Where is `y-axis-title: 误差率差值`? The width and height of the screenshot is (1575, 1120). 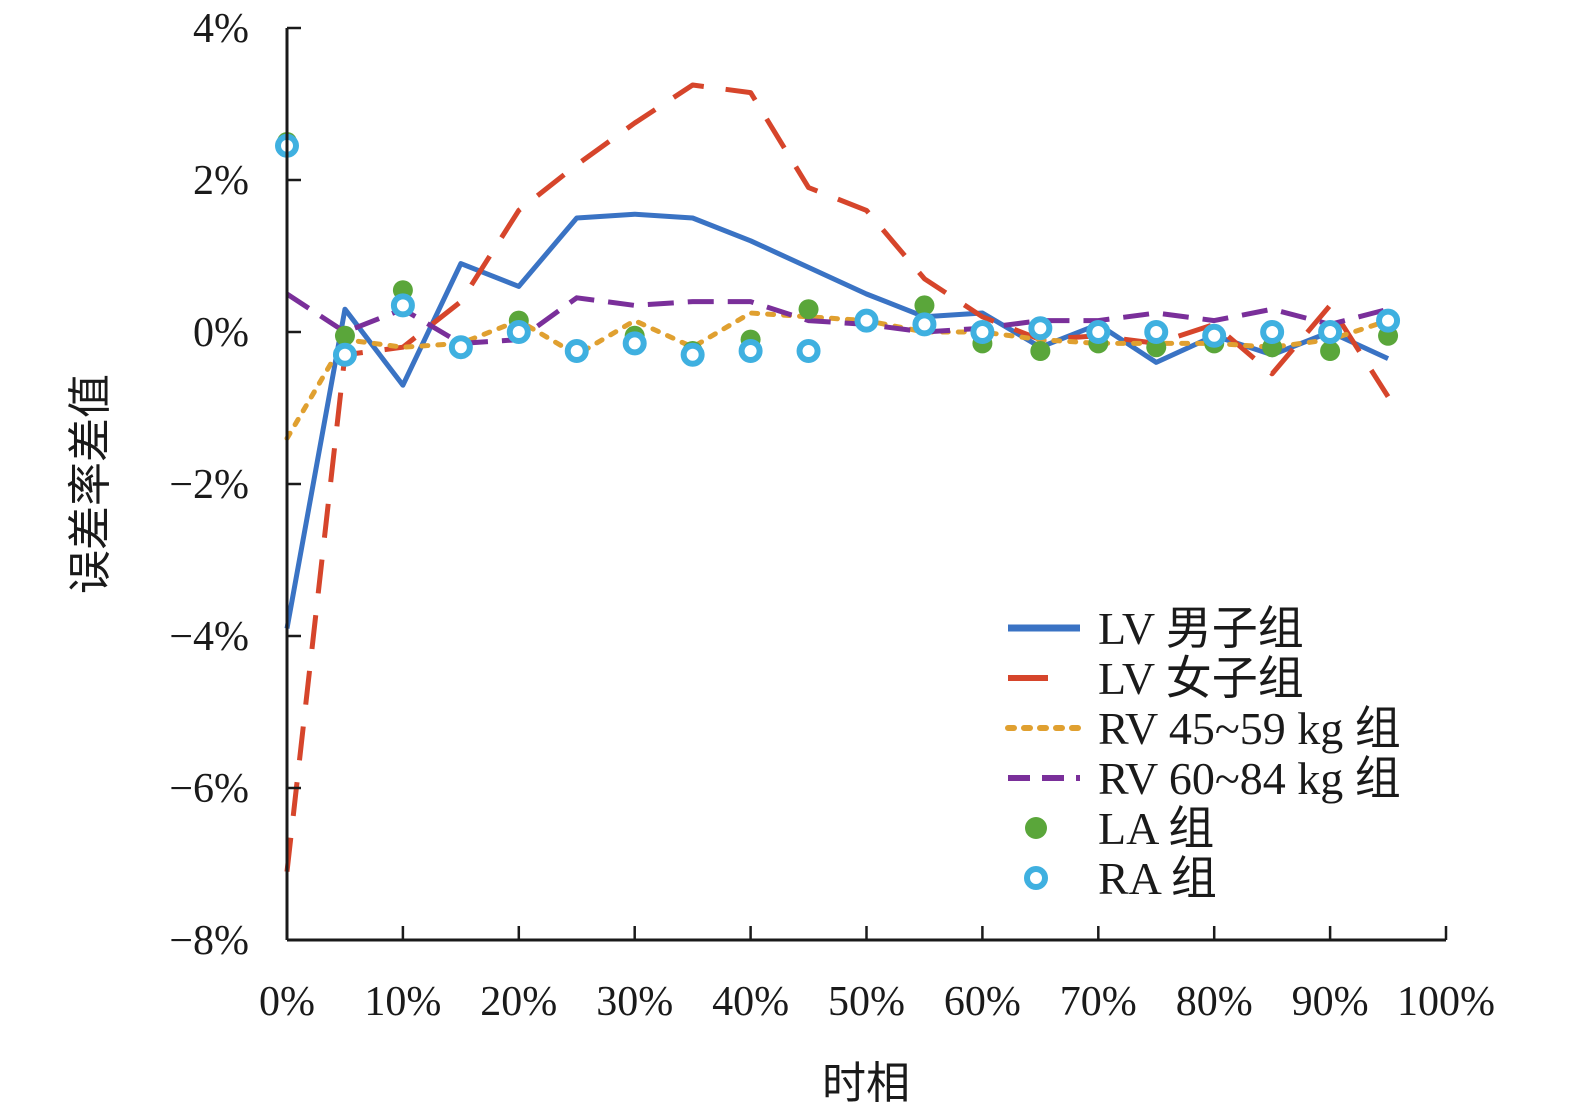 y-axis-title: 误差率差值 is located at coordinates (90, 484).